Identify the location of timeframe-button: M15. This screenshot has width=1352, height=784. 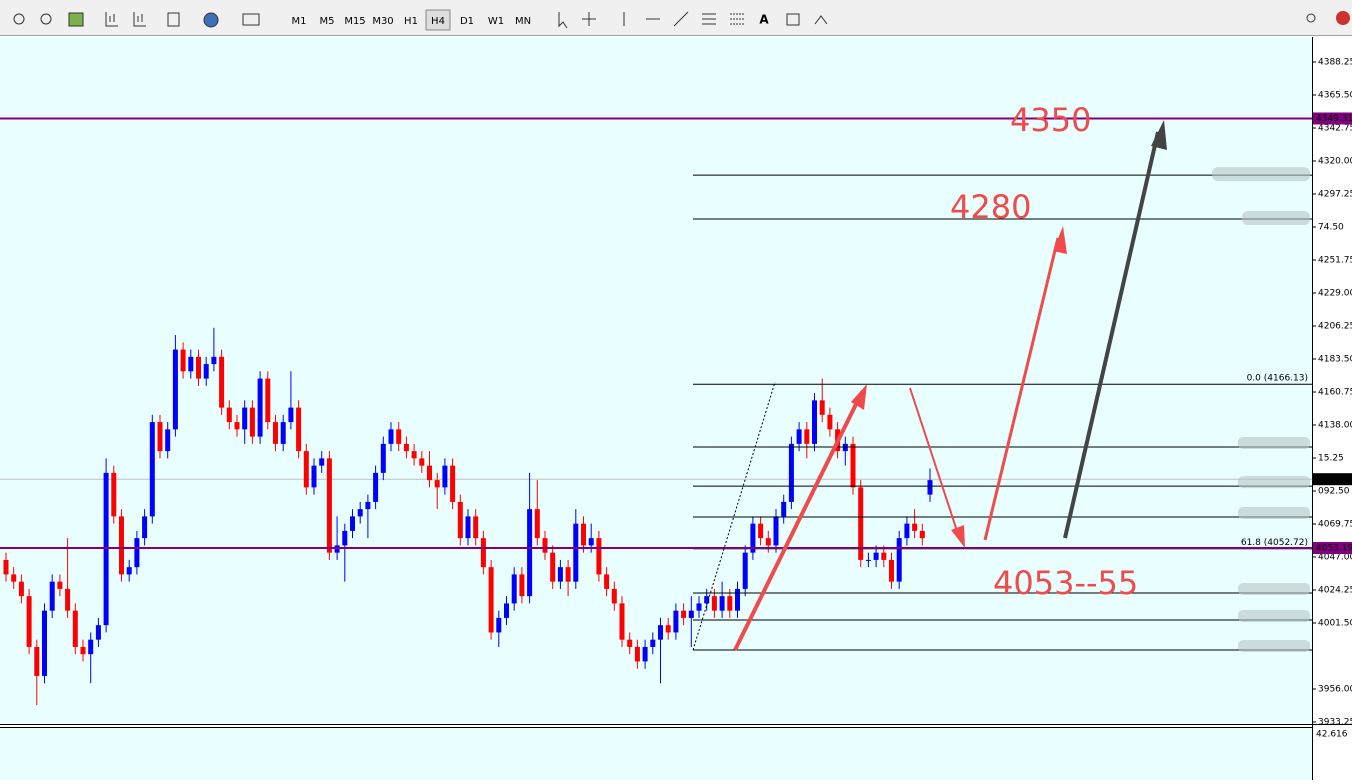
(354, 21).